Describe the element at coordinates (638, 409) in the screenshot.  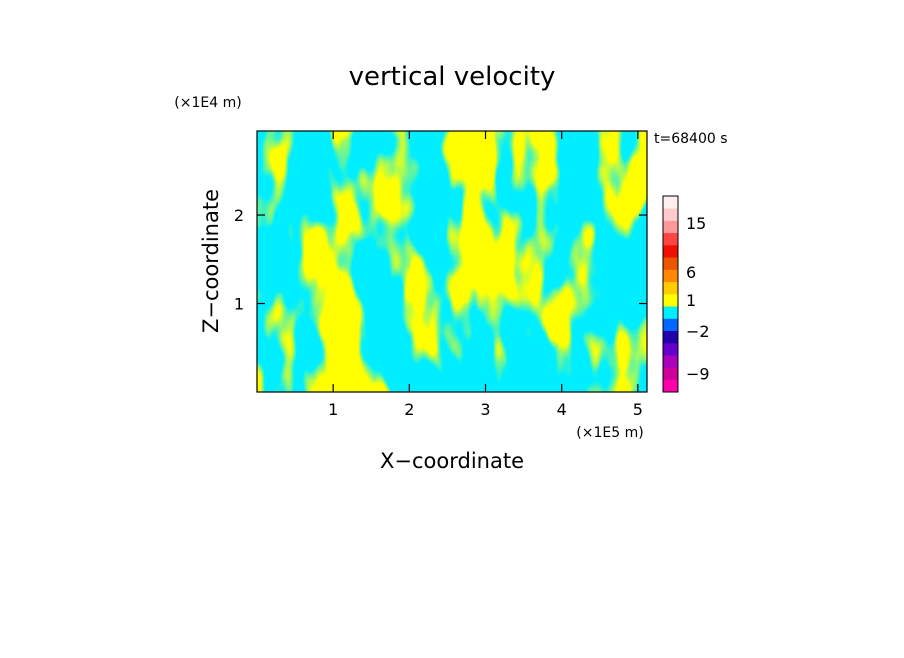
I see `x-tick-label: 5` at that location.